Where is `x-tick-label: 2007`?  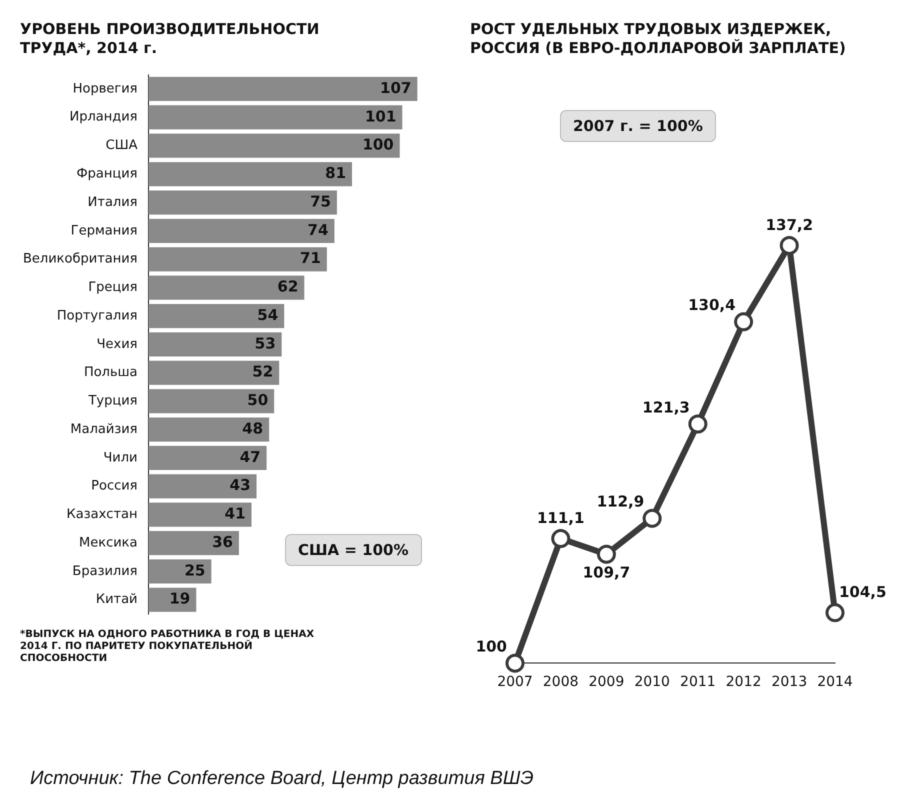 x-tick-label: 2007 is located at coordinates (515, 682).